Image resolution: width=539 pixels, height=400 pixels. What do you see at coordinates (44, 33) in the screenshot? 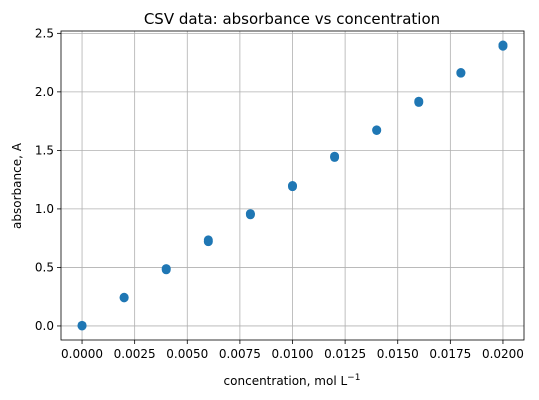
I see `y-tick-label: 2.5` at bounding box center [44, 33].